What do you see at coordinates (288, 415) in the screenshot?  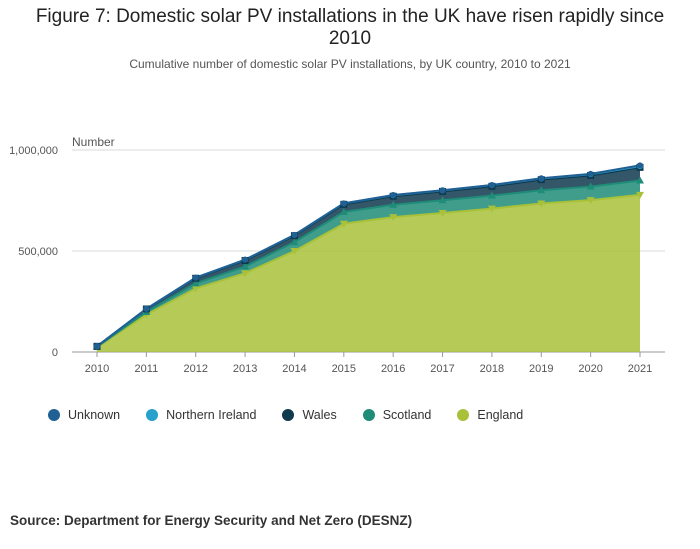 I see `legend-swatch-wales` at bounding box center [288, 415].